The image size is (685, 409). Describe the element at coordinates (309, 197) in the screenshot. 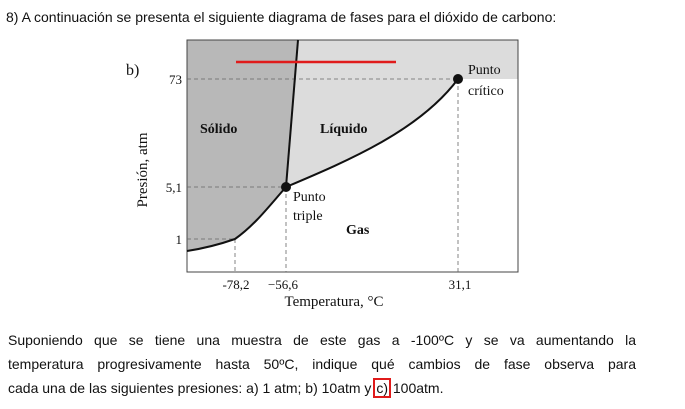

I see `triple-point-label-1: Punto` at that location.